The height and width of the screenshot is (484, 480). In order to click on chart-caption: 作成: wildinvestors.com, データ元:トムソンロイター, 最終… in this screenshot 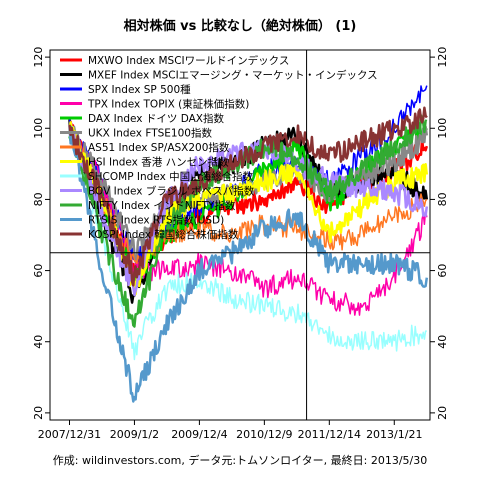, I will do `click(240, 460)`.